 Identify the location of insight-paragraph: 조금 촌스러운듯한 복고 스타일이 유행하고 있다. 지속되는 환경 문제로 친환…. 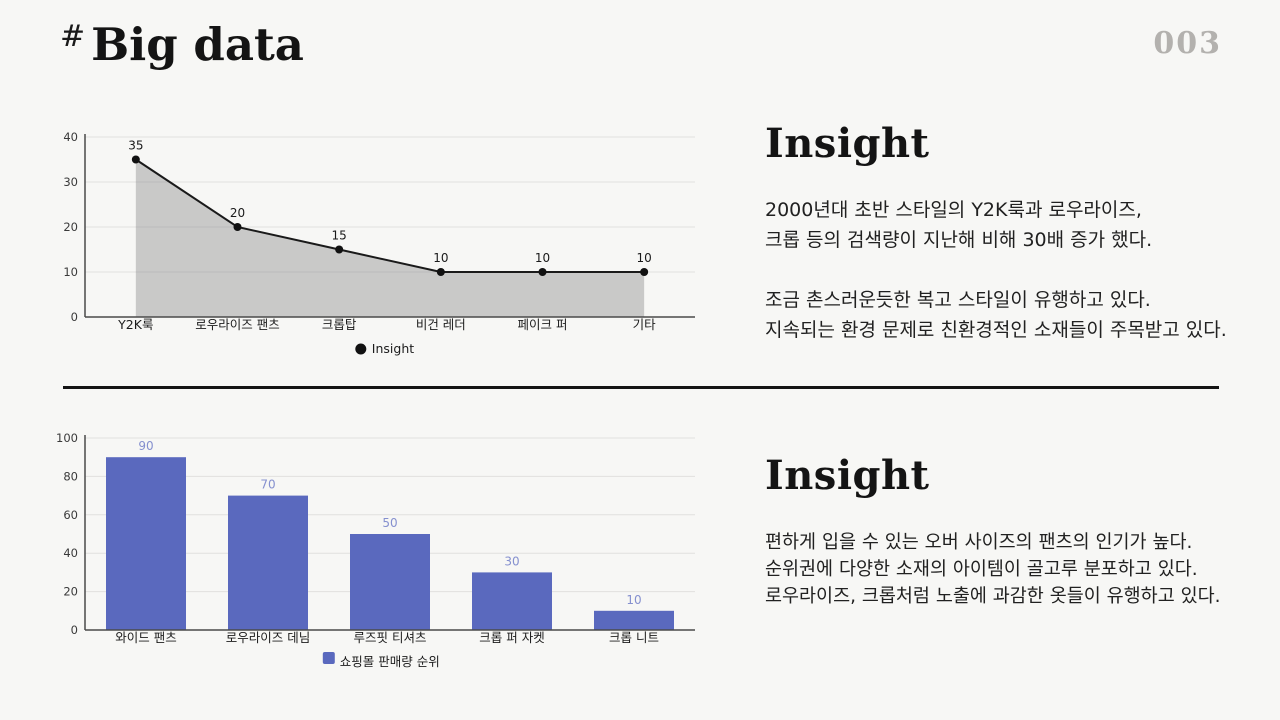
(996, 315).